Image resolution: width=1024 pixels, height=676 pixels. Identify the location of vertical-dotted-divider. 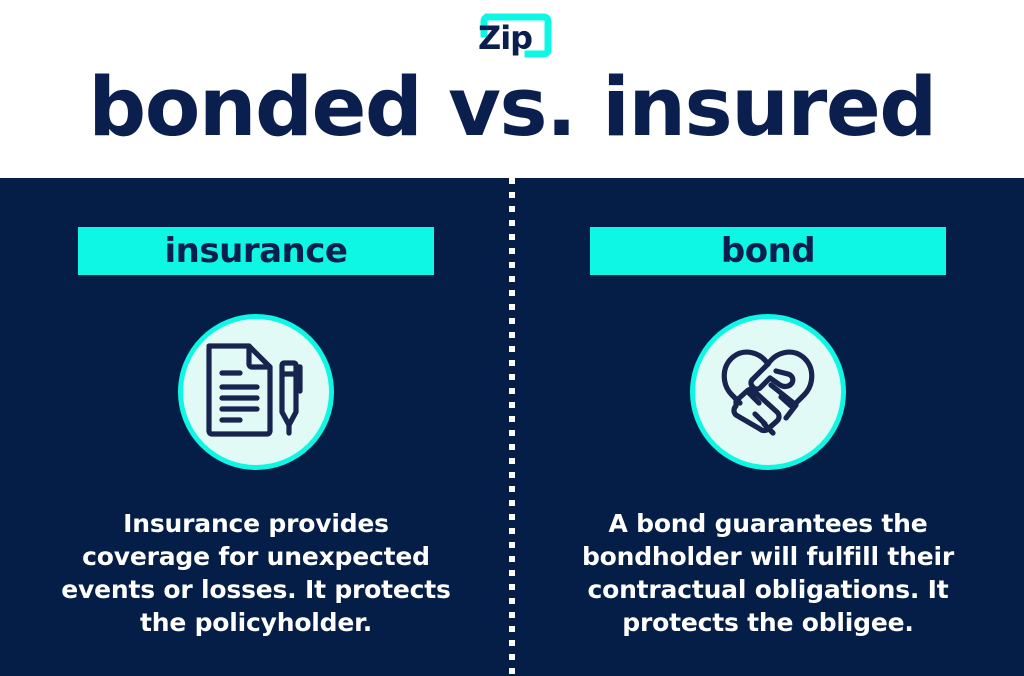
(512, 427).